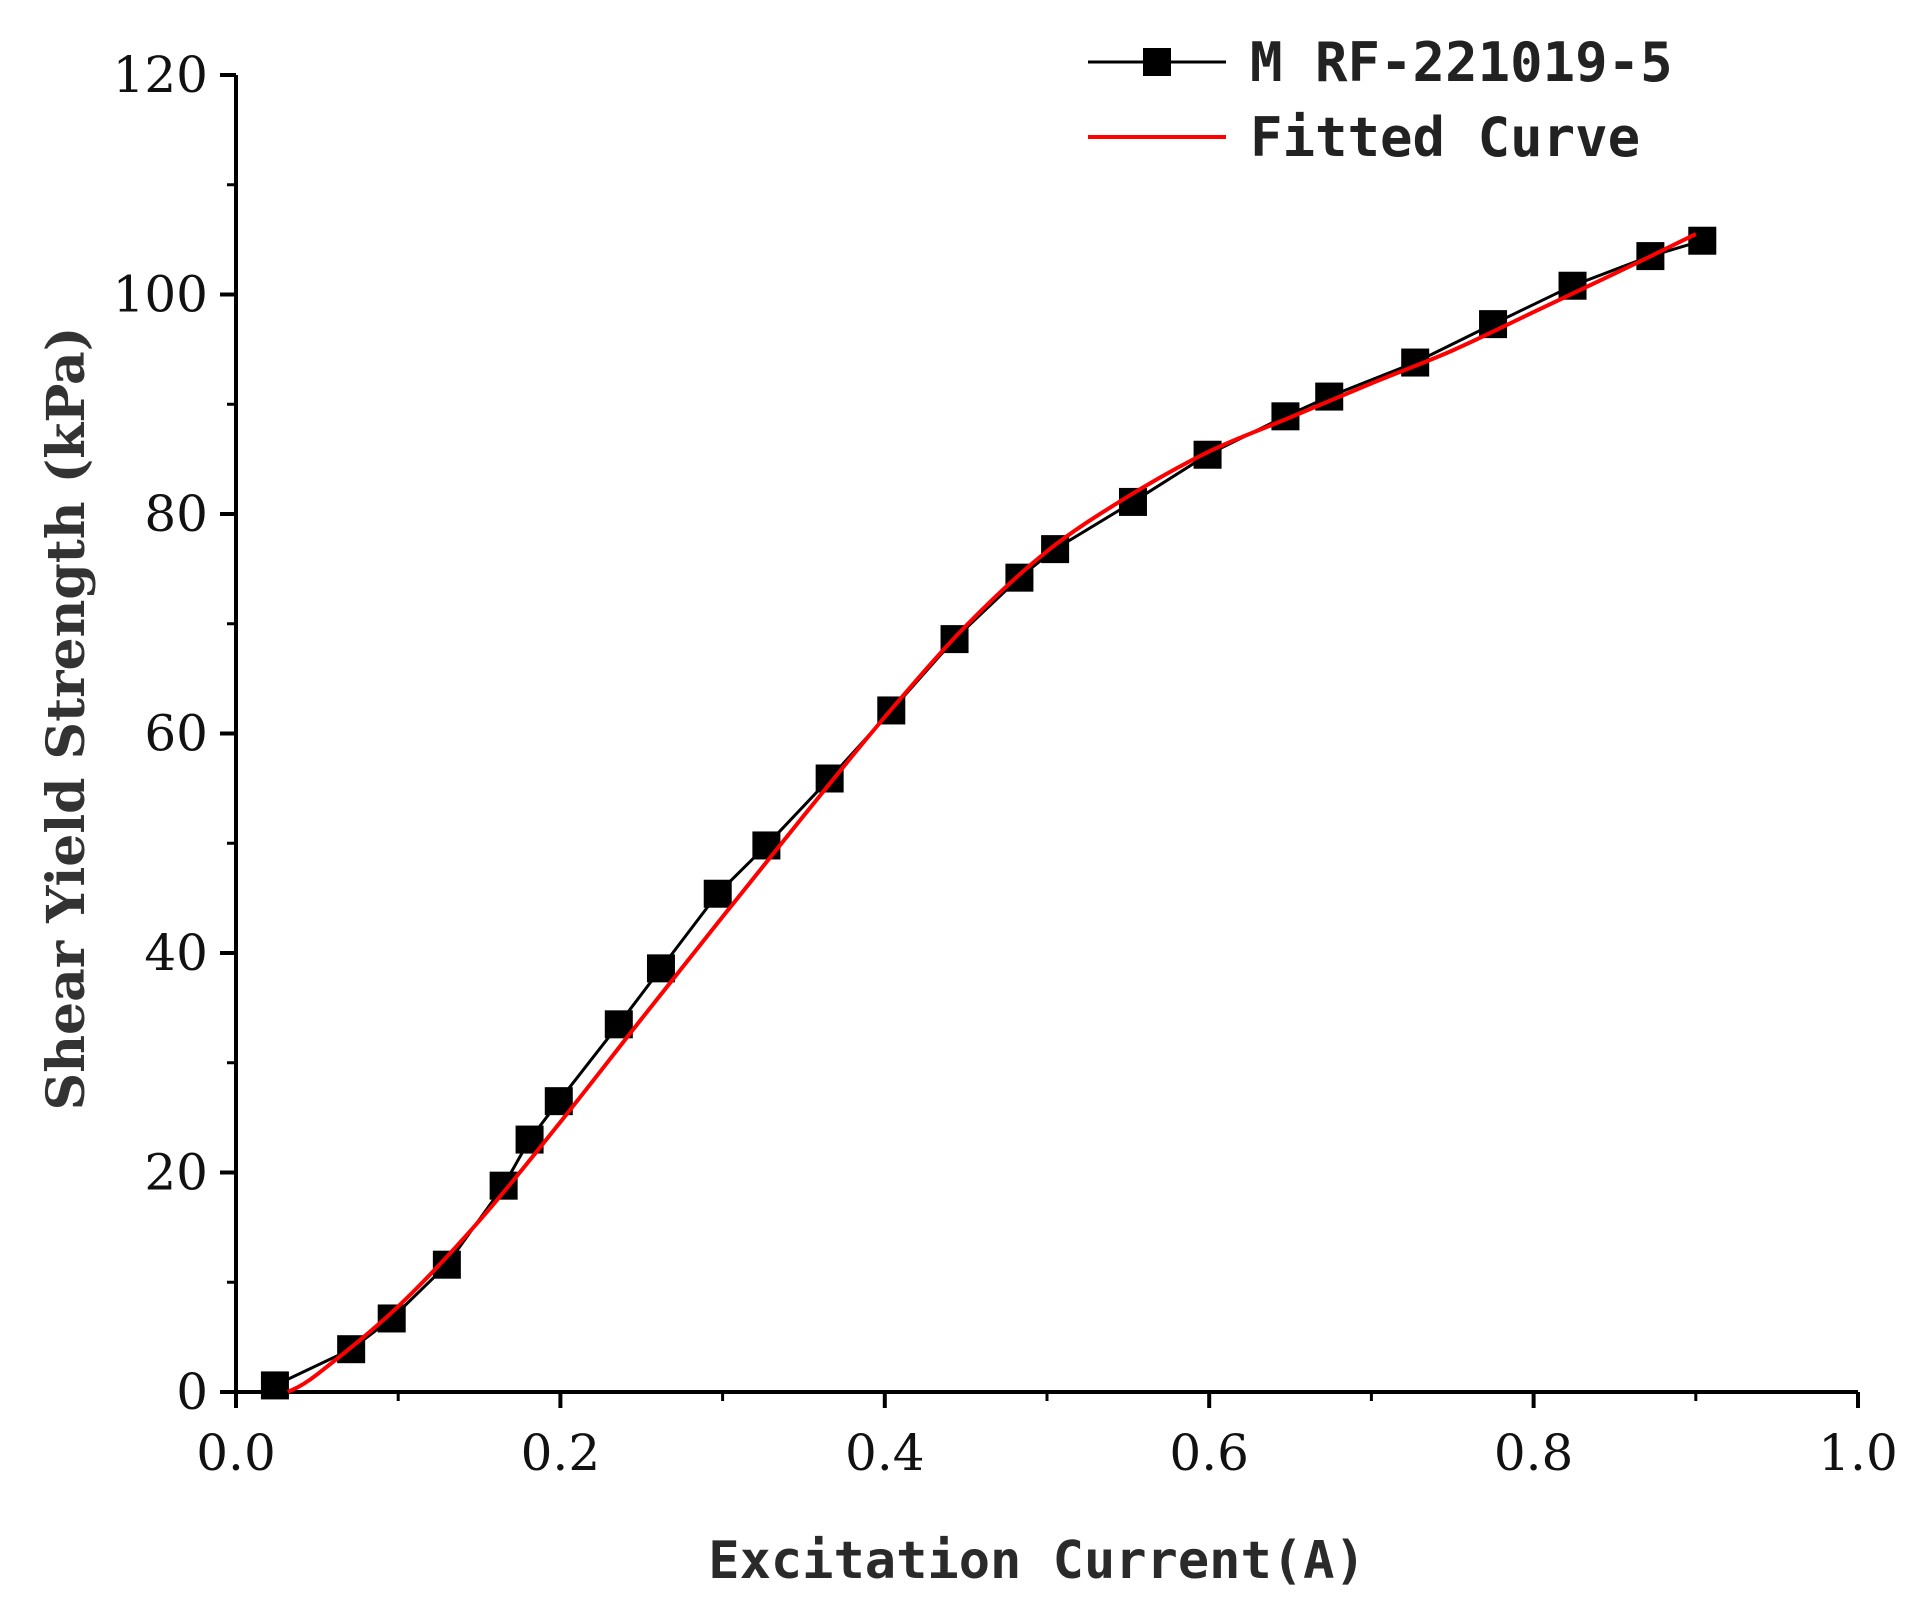 Image resolution: width=1925 pixels, height=1608 pixels. Describe the element at coordinates (1445, 137) in the screenshot. I see `legend-label-fit: Fitted Curve` at that location.